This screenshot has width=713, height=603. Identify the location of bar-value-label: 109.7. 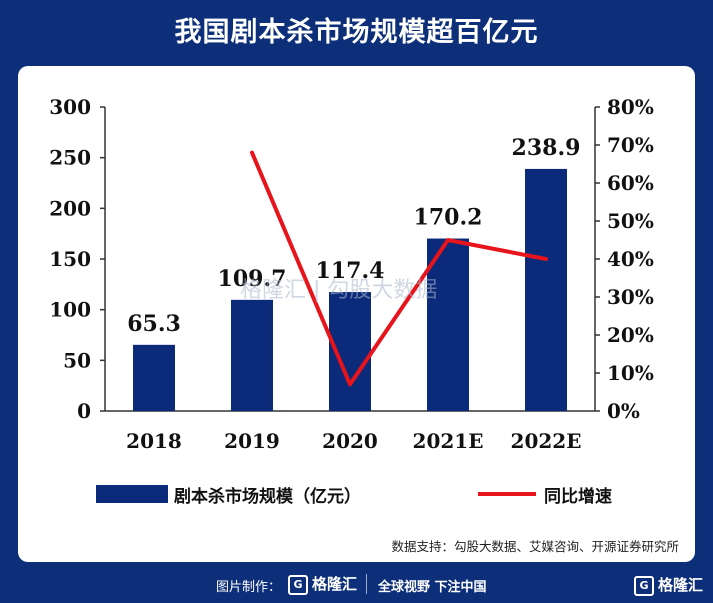
(252, 279).